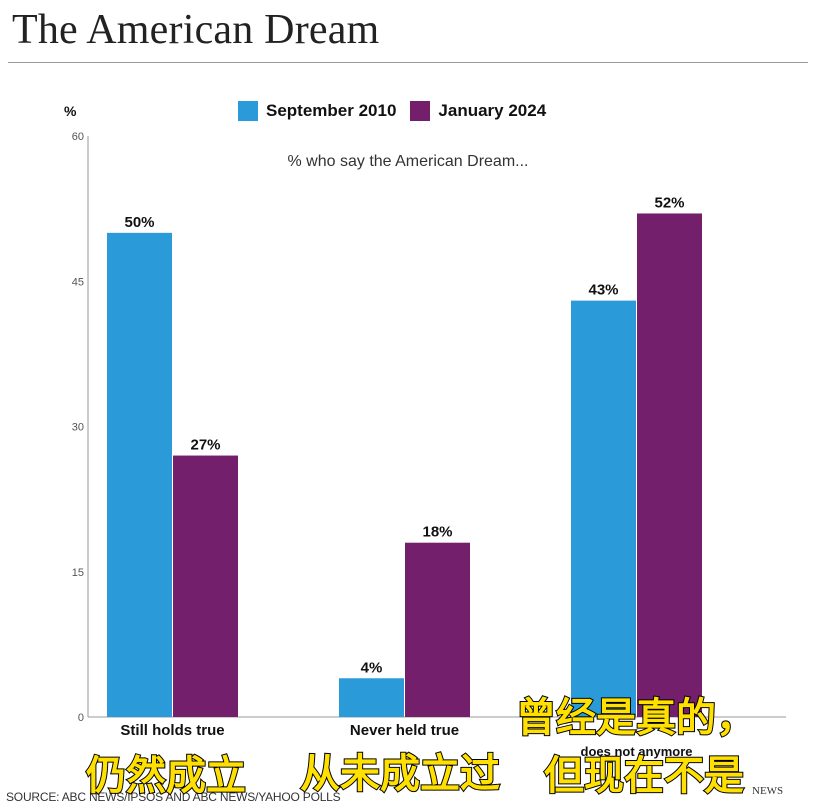 This screenshot has width=819, height=812. I want to click on y-tick-label: 15, so click(78, 573).